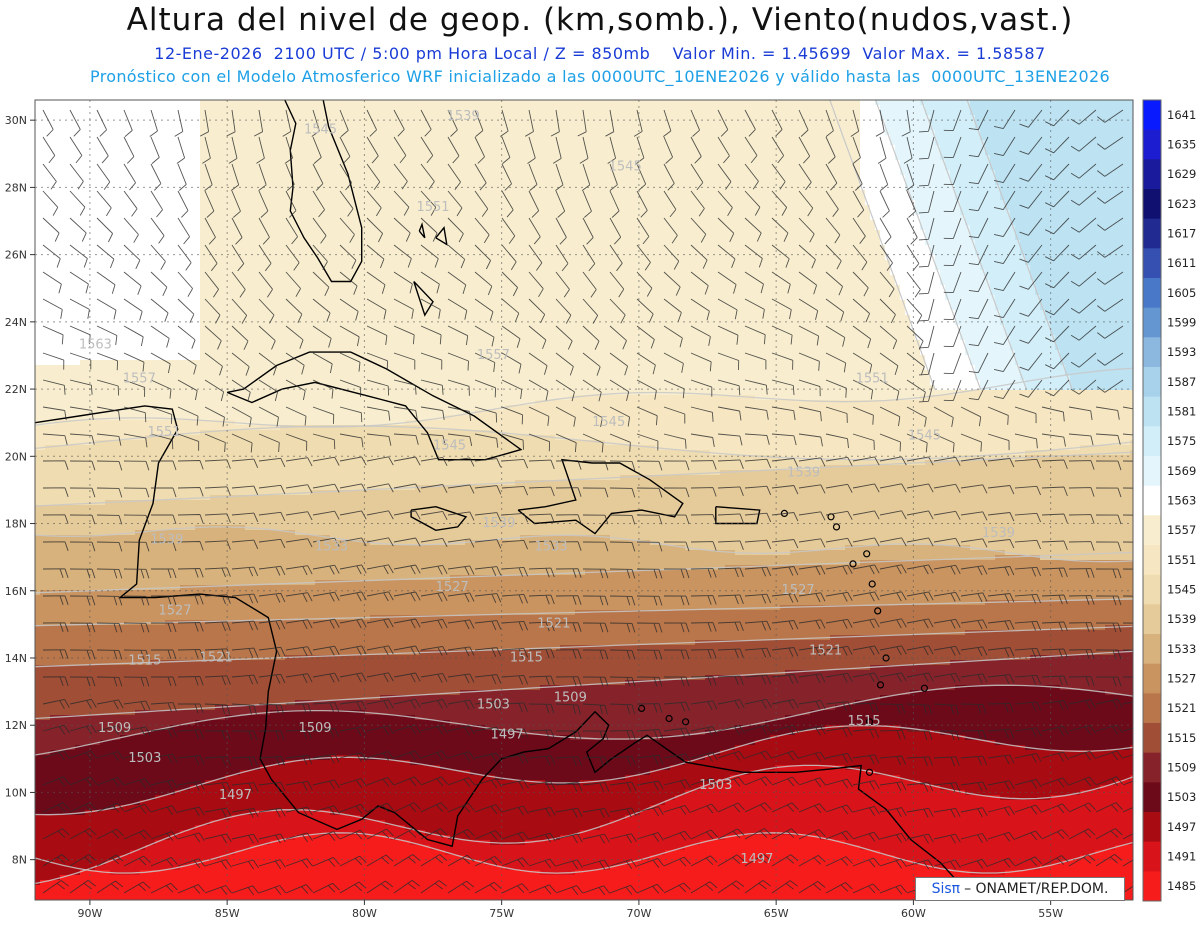 The width and height of the screenshot is (1200, 927). I want to click on colorbar-label: 1623, so click(1181, 204).